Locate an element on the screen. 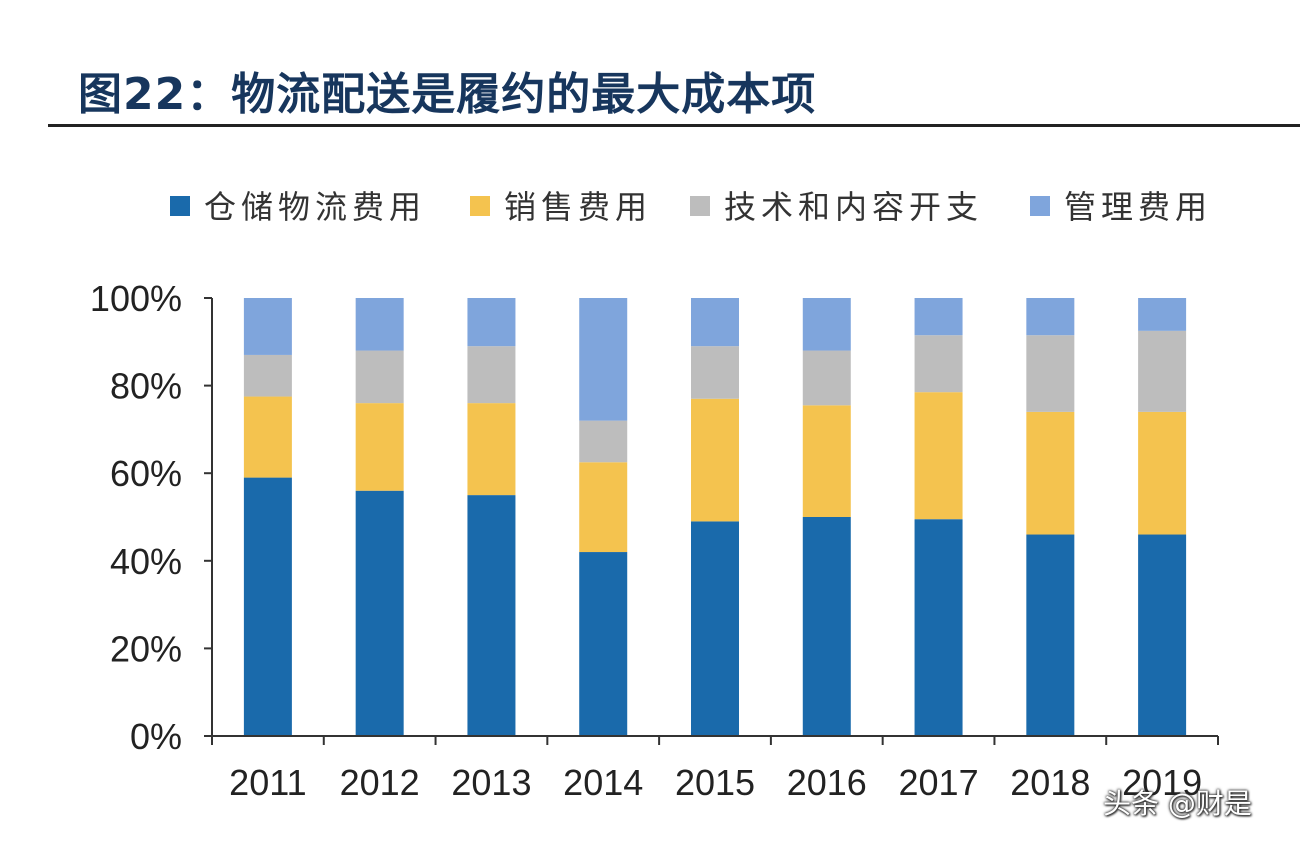 The image size is (1300, 844). y-tick-label-2: 40% is located at coordinates (146, 561).